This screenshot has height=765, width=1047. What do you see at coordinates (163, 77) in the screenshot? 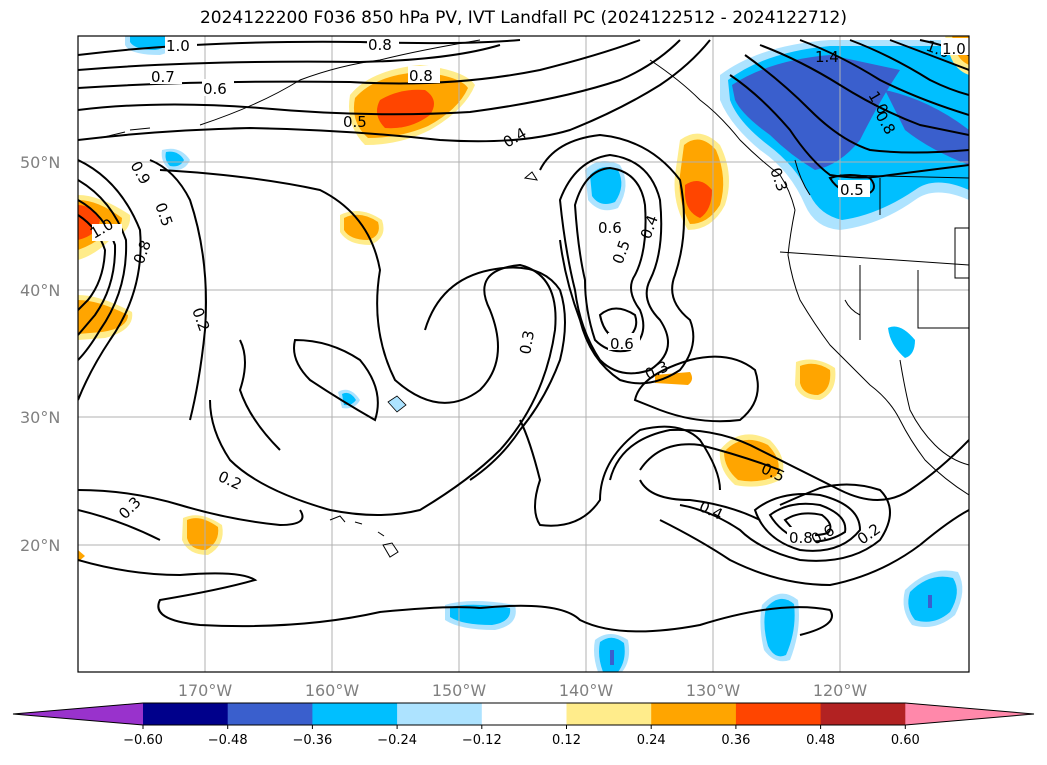
I see `contour-label: 0.7` at bounding box center [163, 77].